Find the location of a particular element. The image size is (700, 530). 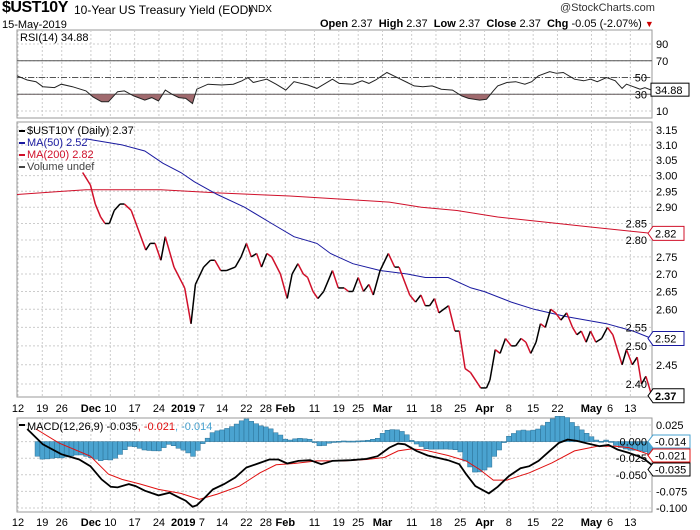

x-axis-label: 7 is located at coordinates (202, 523).